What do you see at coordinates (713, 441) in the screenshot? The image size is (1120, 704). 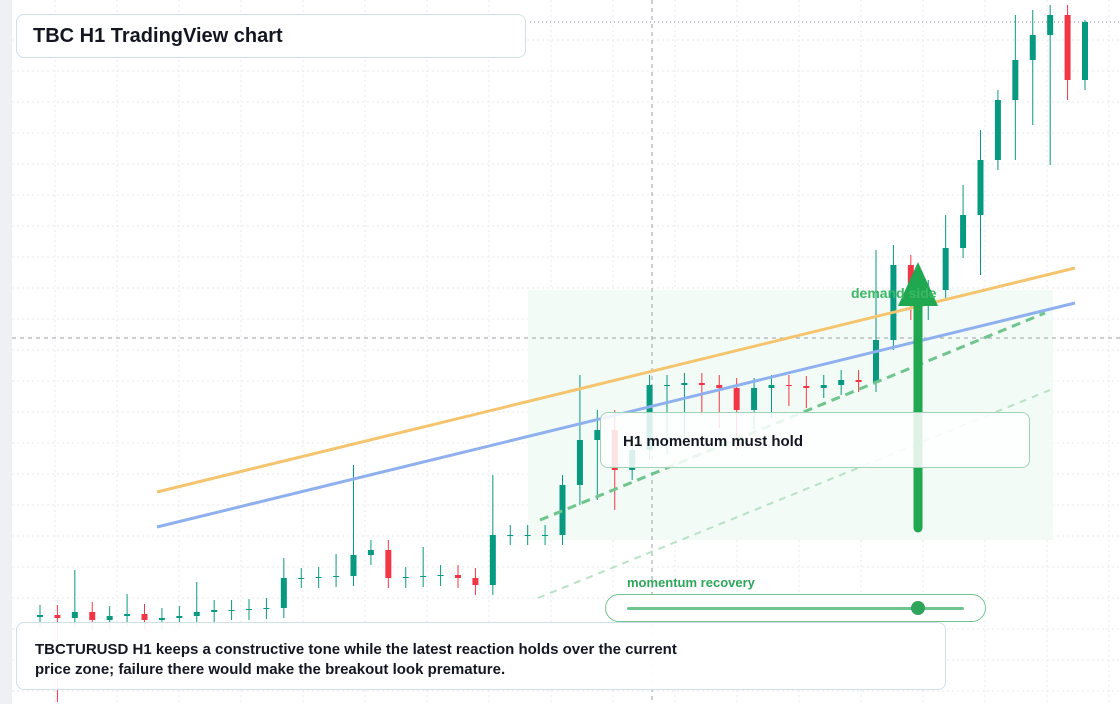 I see `callout-text: H1 momentum must hold` at bounding box center [713, 441].